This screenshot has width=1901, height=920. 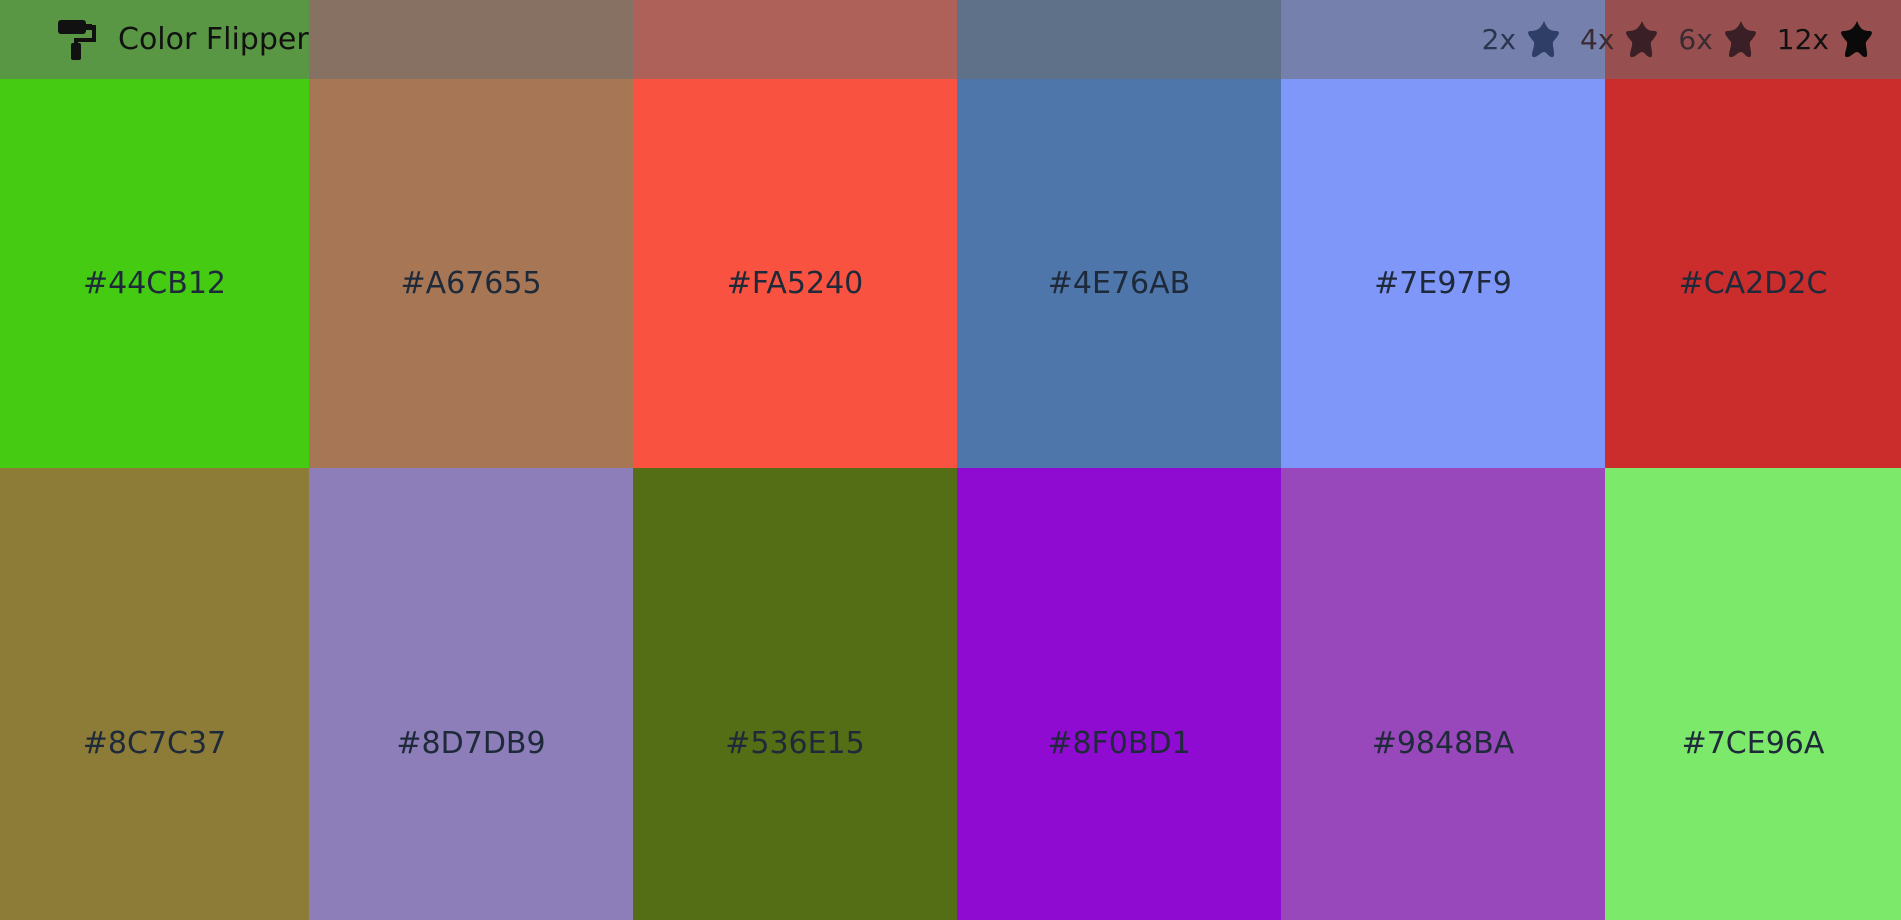 I want to click on color-hex-label: #4E76AB, so click(x=1119, y=283).